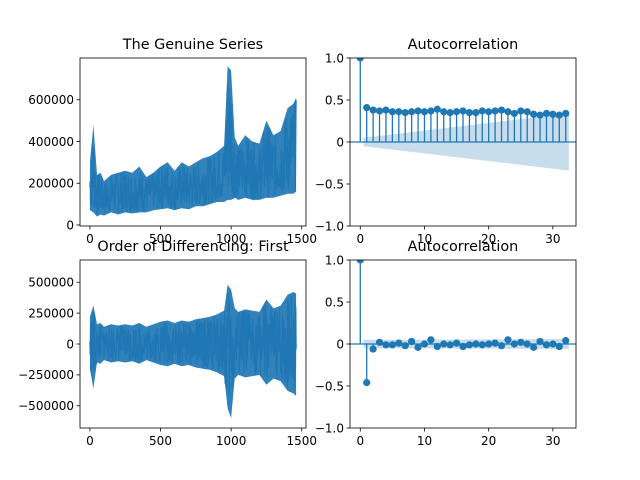  Describe the element at coordinates (193, 247) in the screenshot. I see `subplot-title: Order of Differencing: First` at that location.